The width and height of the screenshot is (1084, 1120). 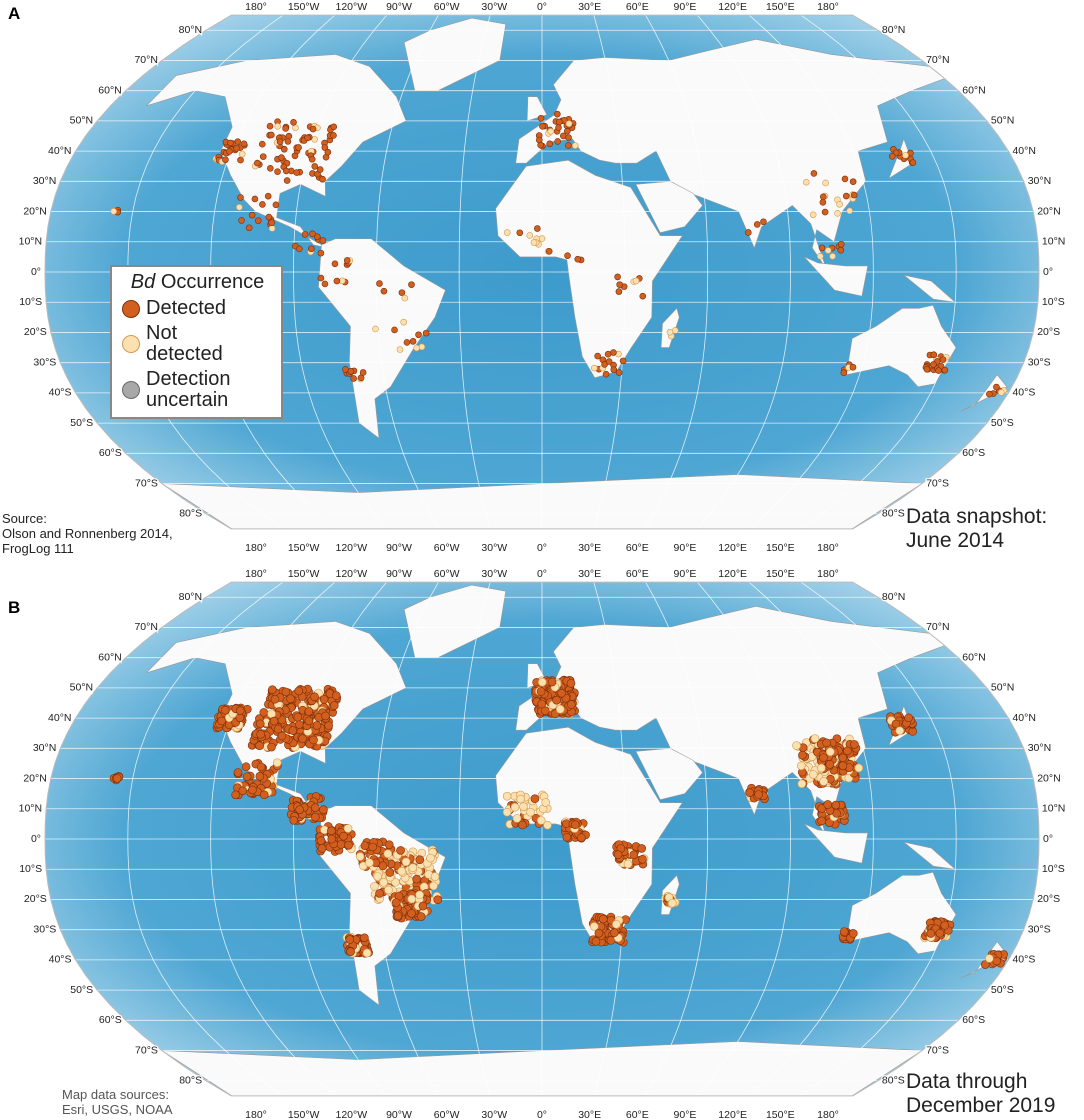 What do you see at coordinates (30, 302) in the screenshot?
I see `lat-label: 10°S` at bounding box center [30, 302].